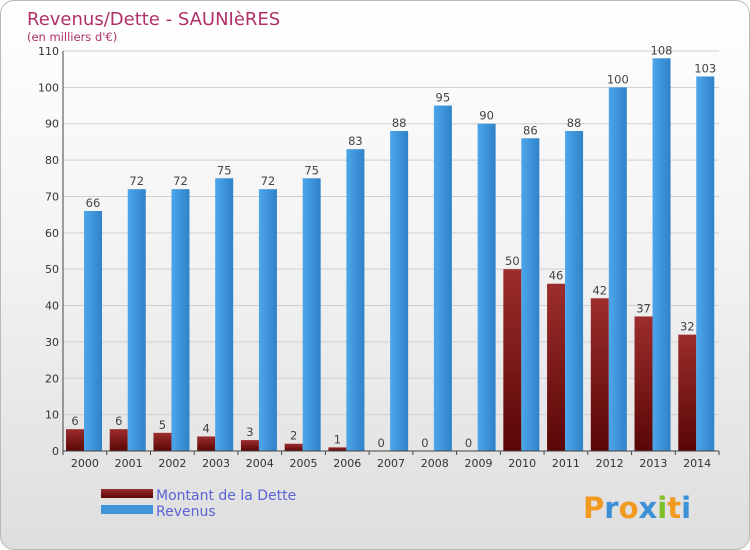 Image resolution: width=750 pixels, height=550 pixels. What do you see at coordinates (52, 160) in the screenshot?
I see `y-tick-label: 80` at bounding box center [52, 160].